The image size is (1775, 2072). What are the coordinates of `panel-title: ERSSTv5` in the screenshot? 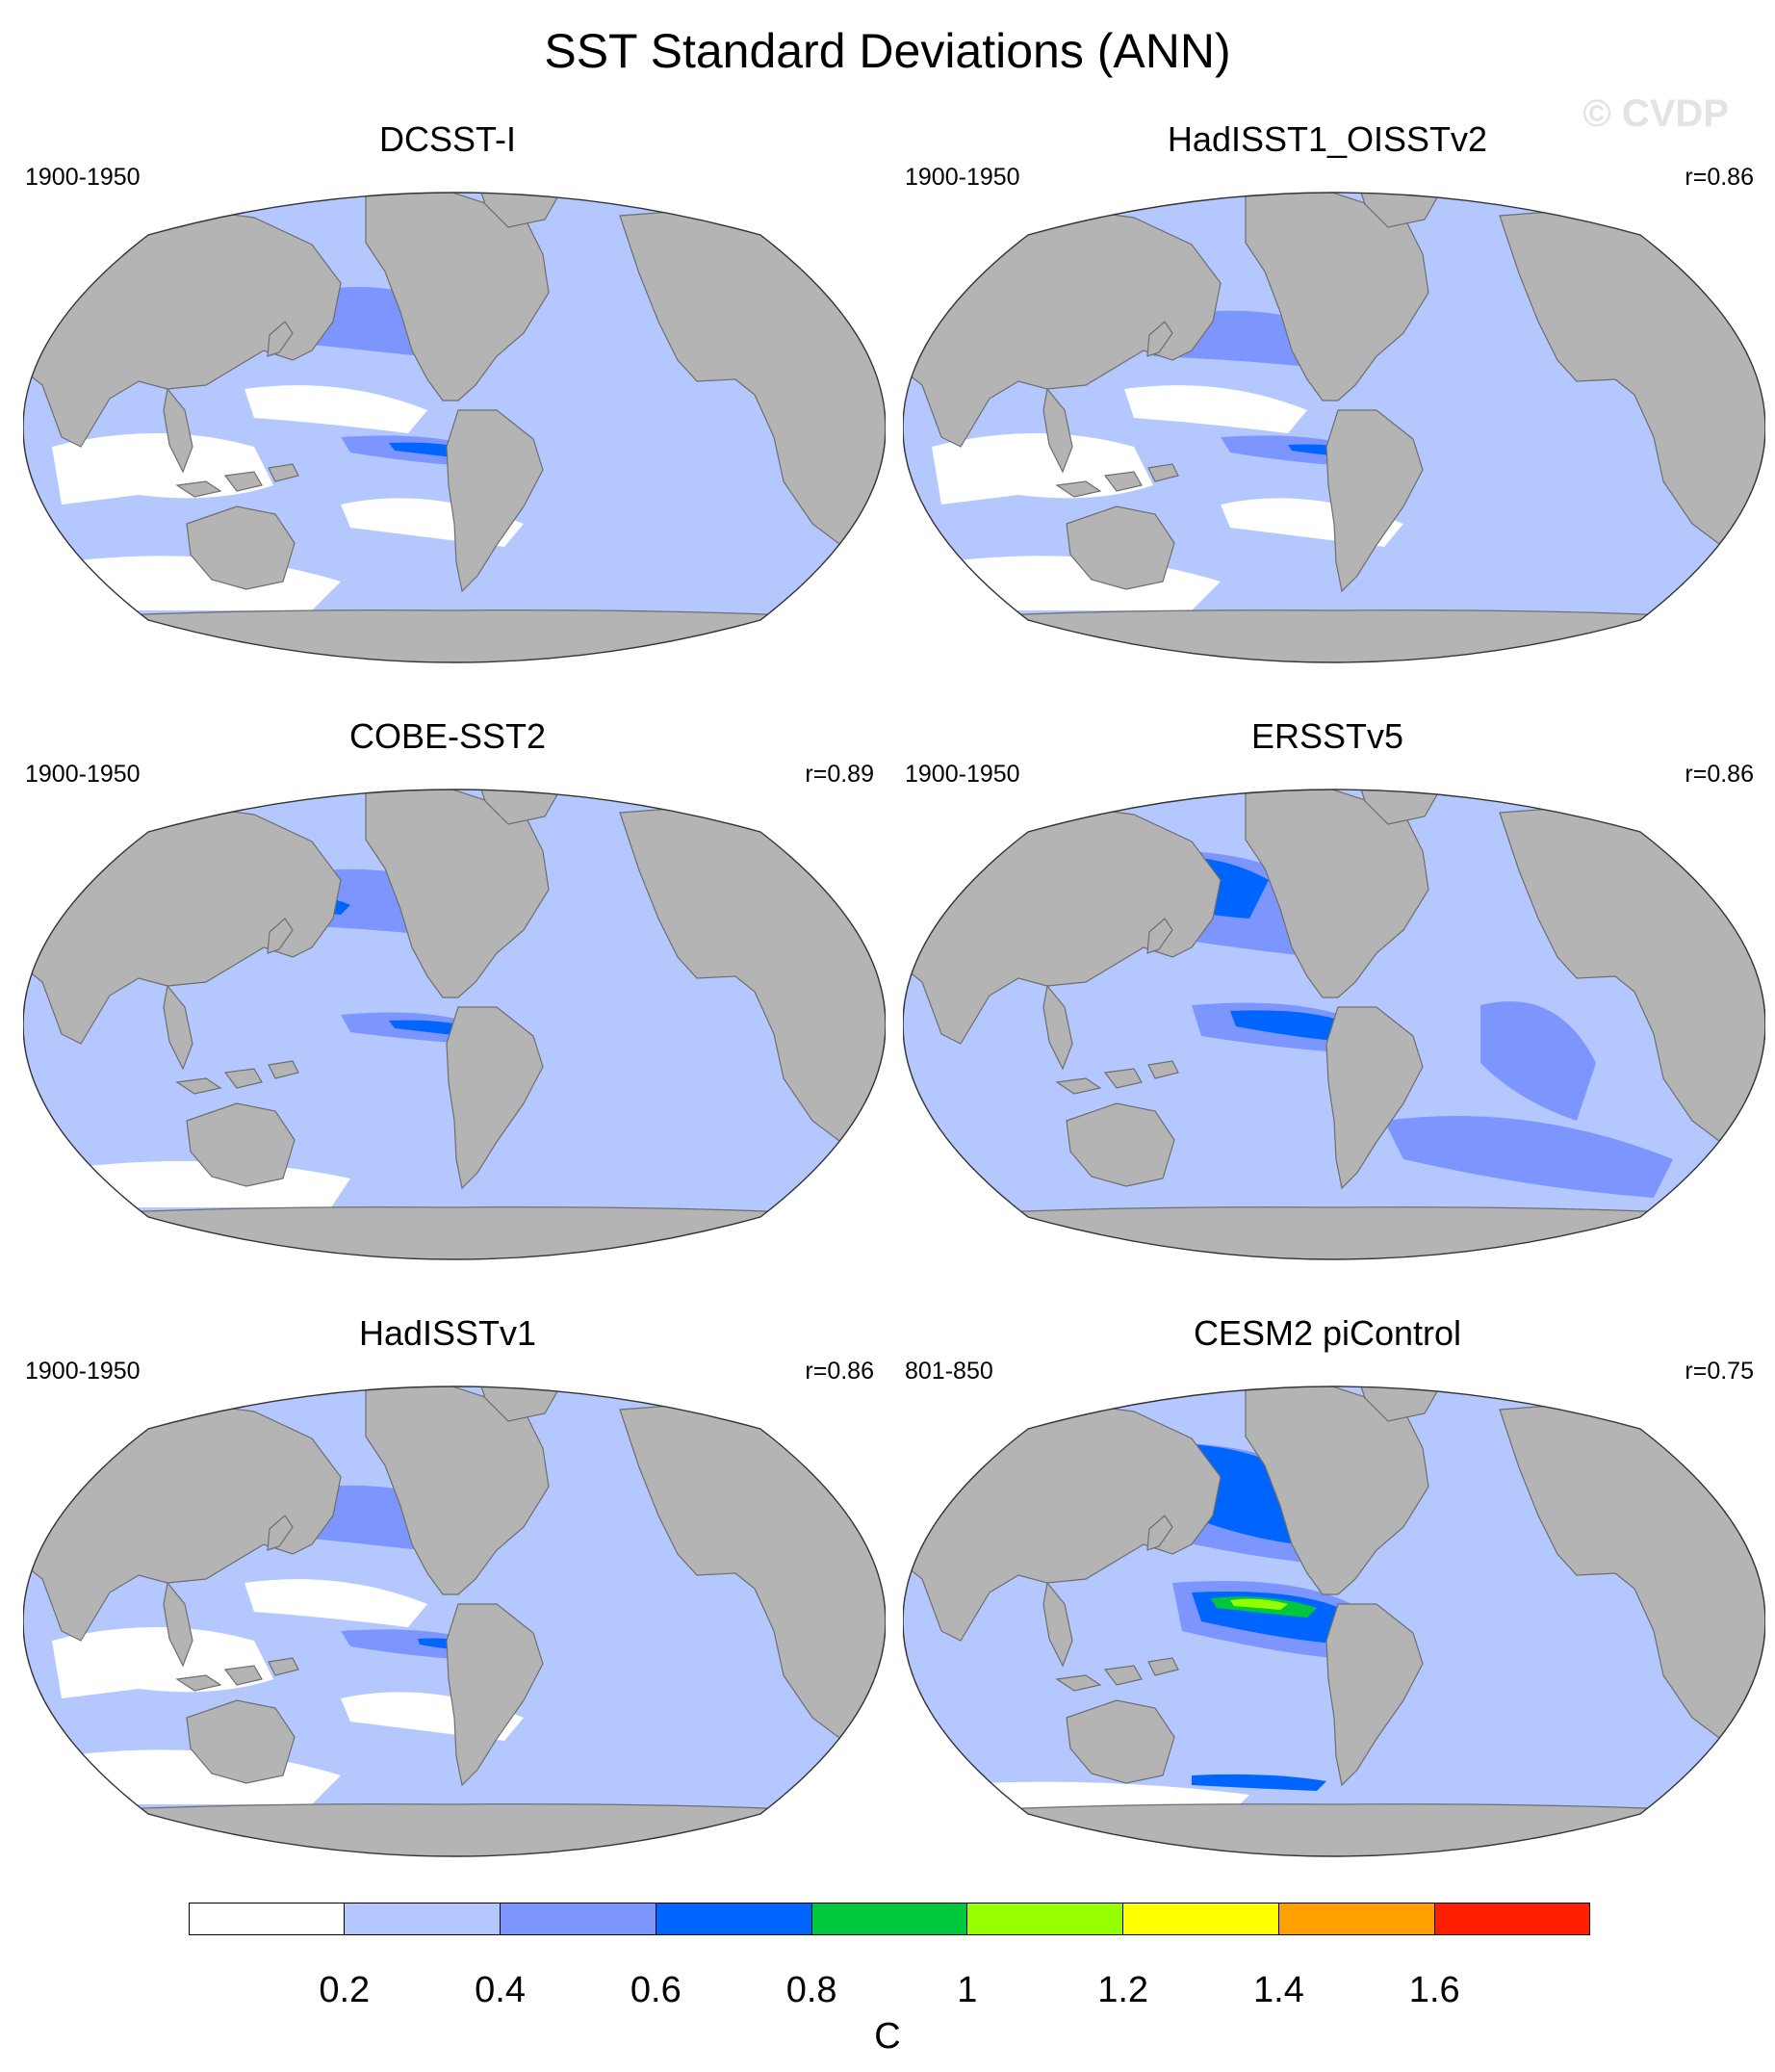 It's located at (1327, 736).